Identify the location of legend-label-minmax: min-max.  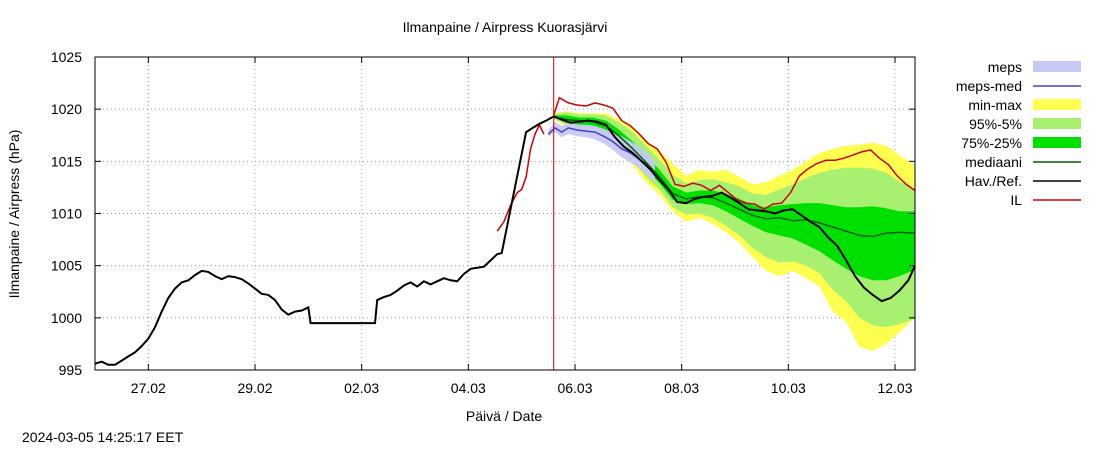
(995, 105).